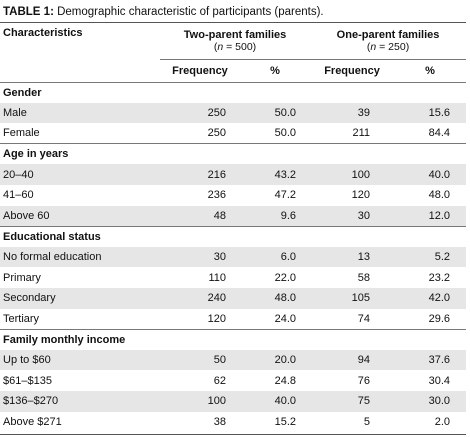 Image resolution: width=470 pixels, height=437 pixels. Describe the element at coordinates (80, 401) in the screenshot. I see `row-label: $136–$270` at that location.